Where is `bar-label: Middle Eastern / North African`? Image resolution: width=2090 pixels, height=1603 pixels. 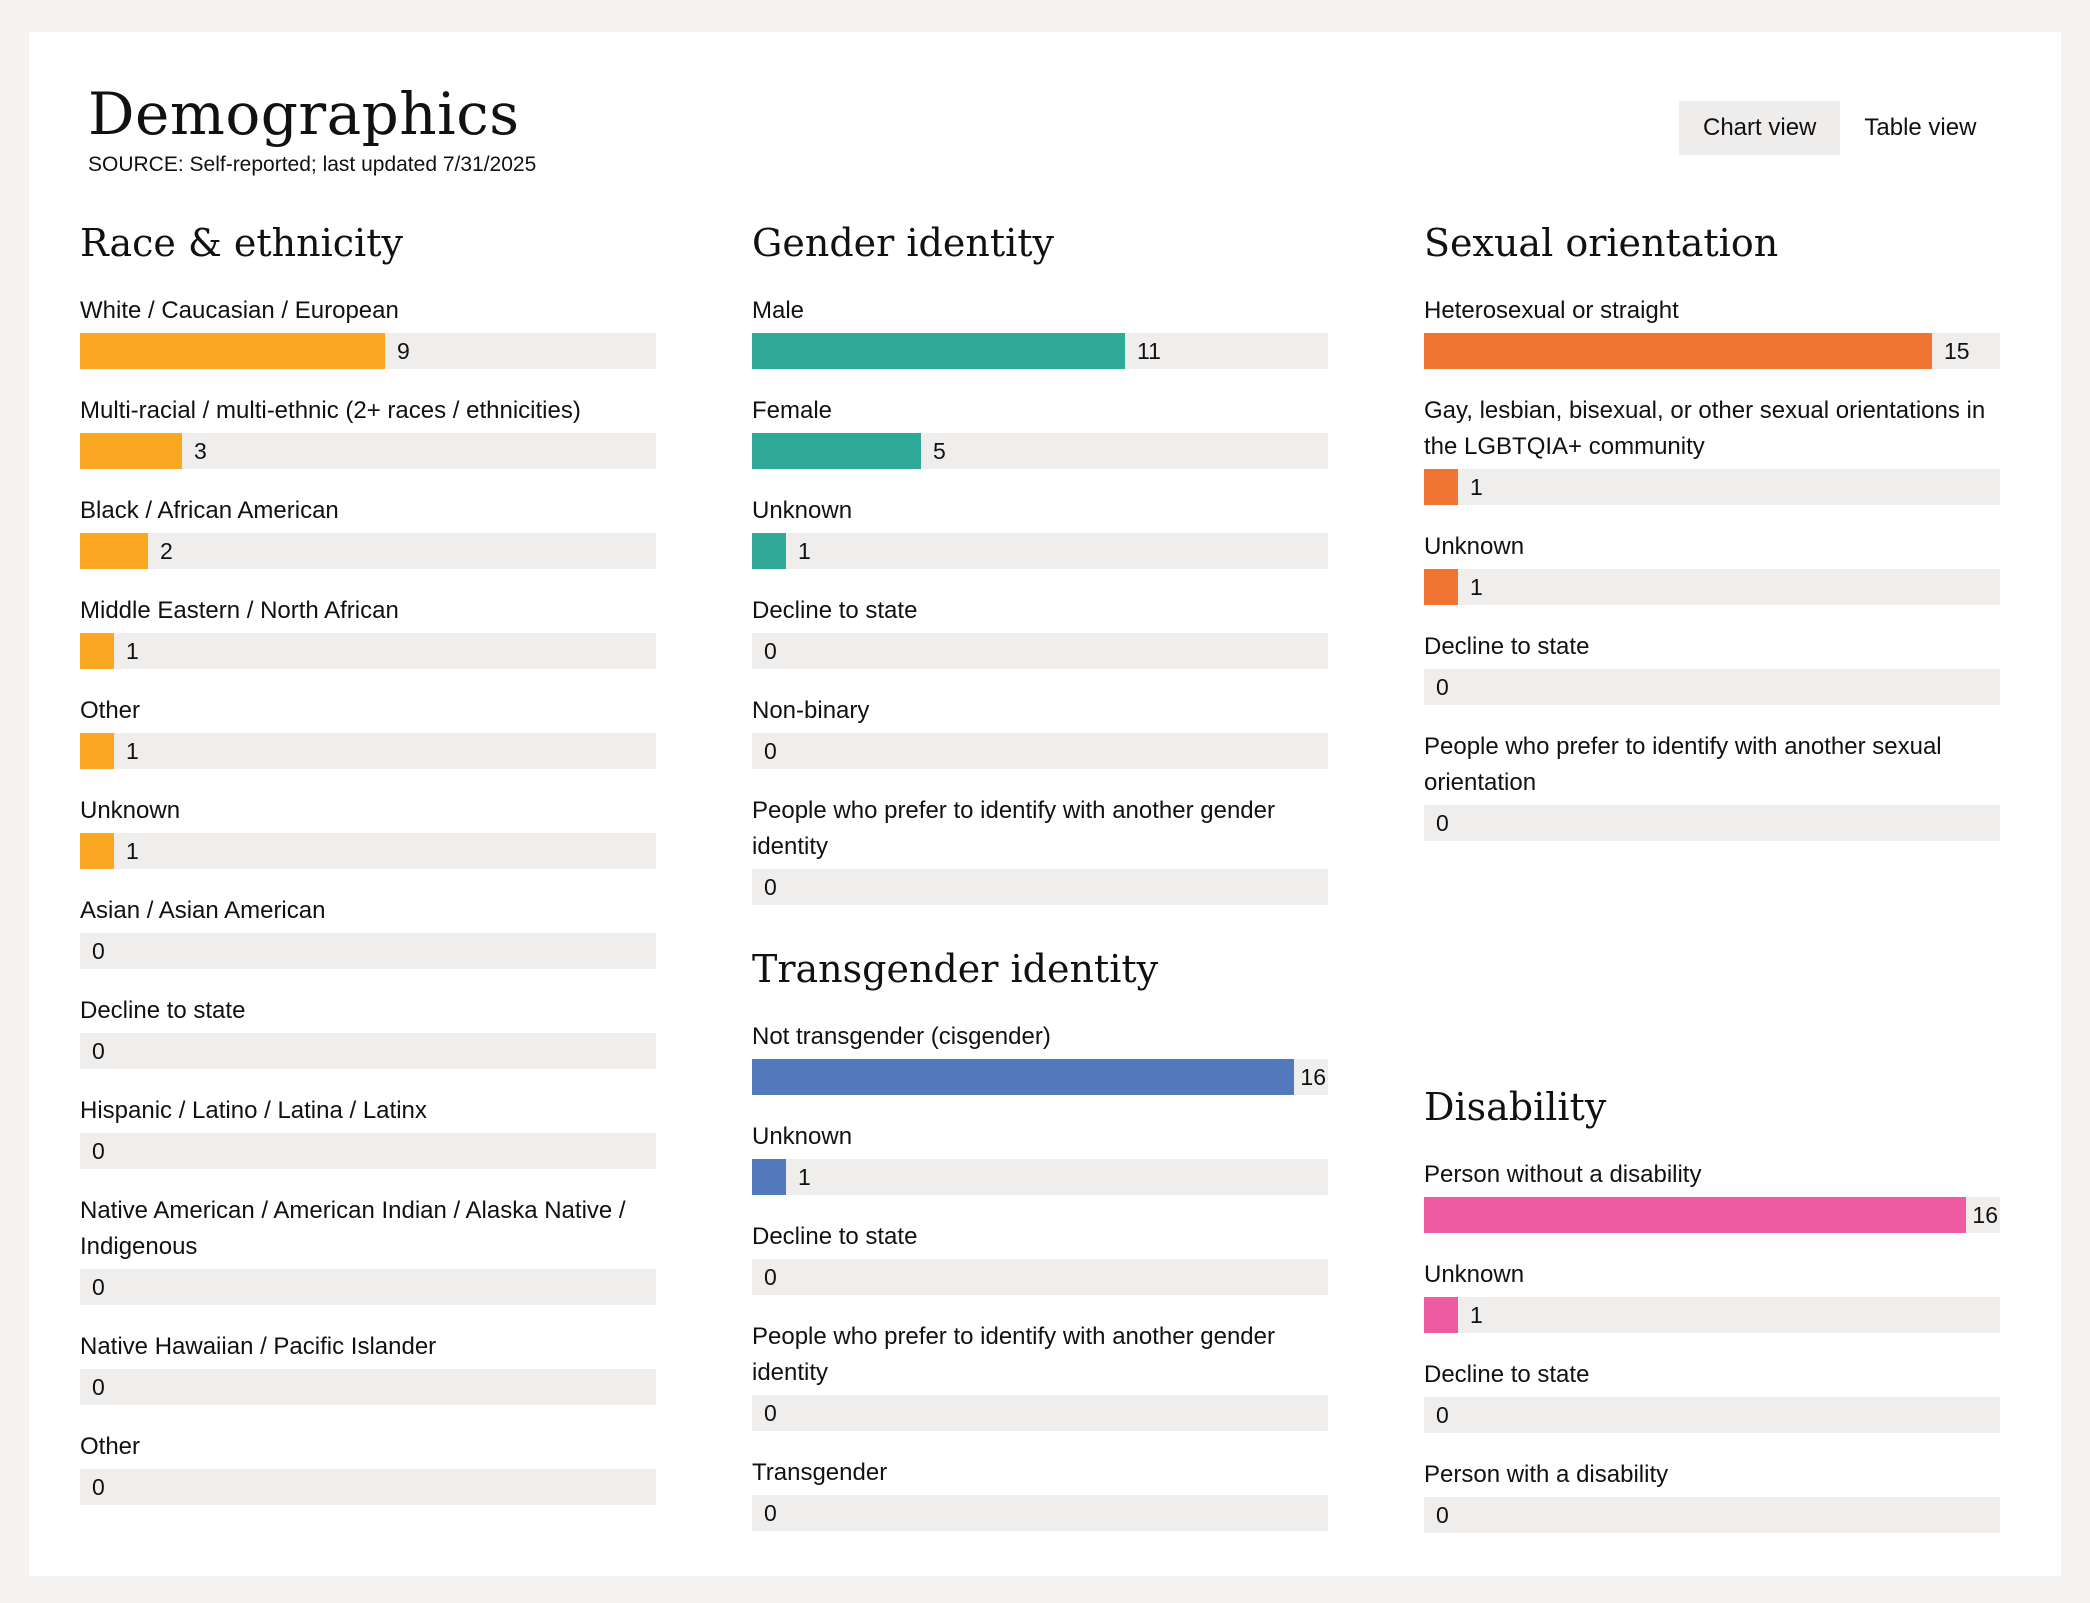 bar-label: Middle Eastern / North African is located at coordinates (239, 610).